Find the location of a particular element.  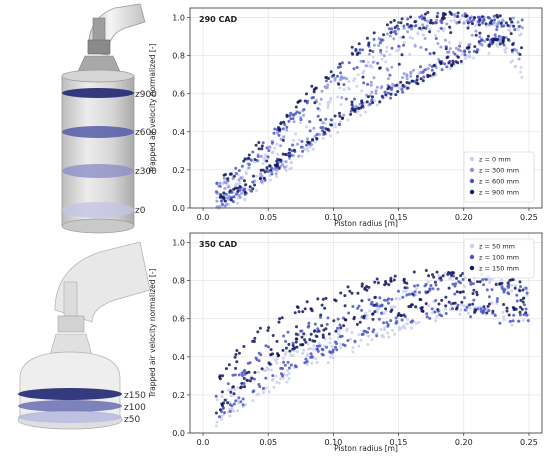

intake-port-bottom is located at coordinates (102, 282).